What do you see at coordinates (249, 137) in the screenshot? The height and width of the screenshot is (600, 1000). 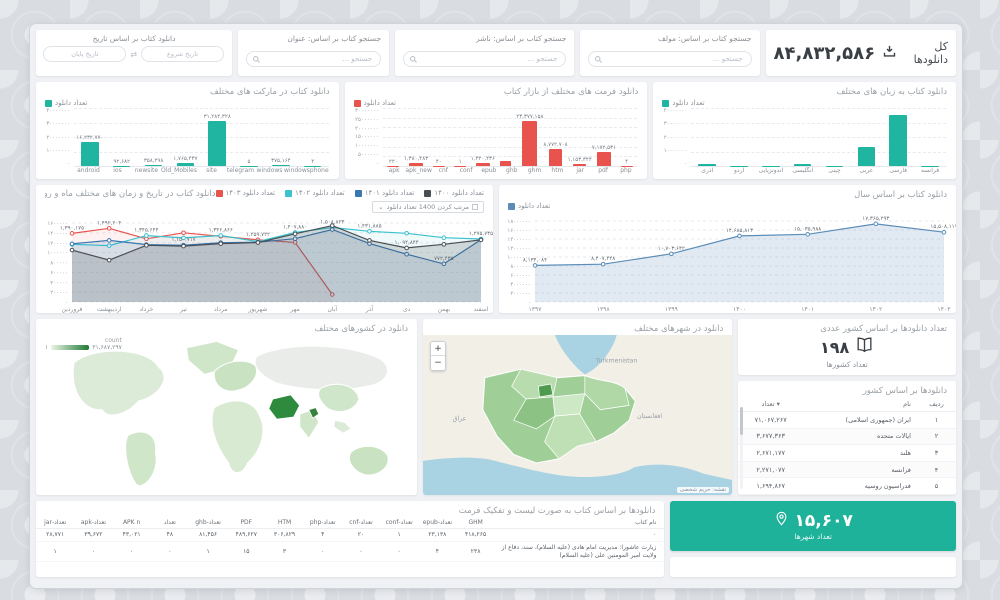 I see `bar-slot: ۵` at bounding box center [249, 137].